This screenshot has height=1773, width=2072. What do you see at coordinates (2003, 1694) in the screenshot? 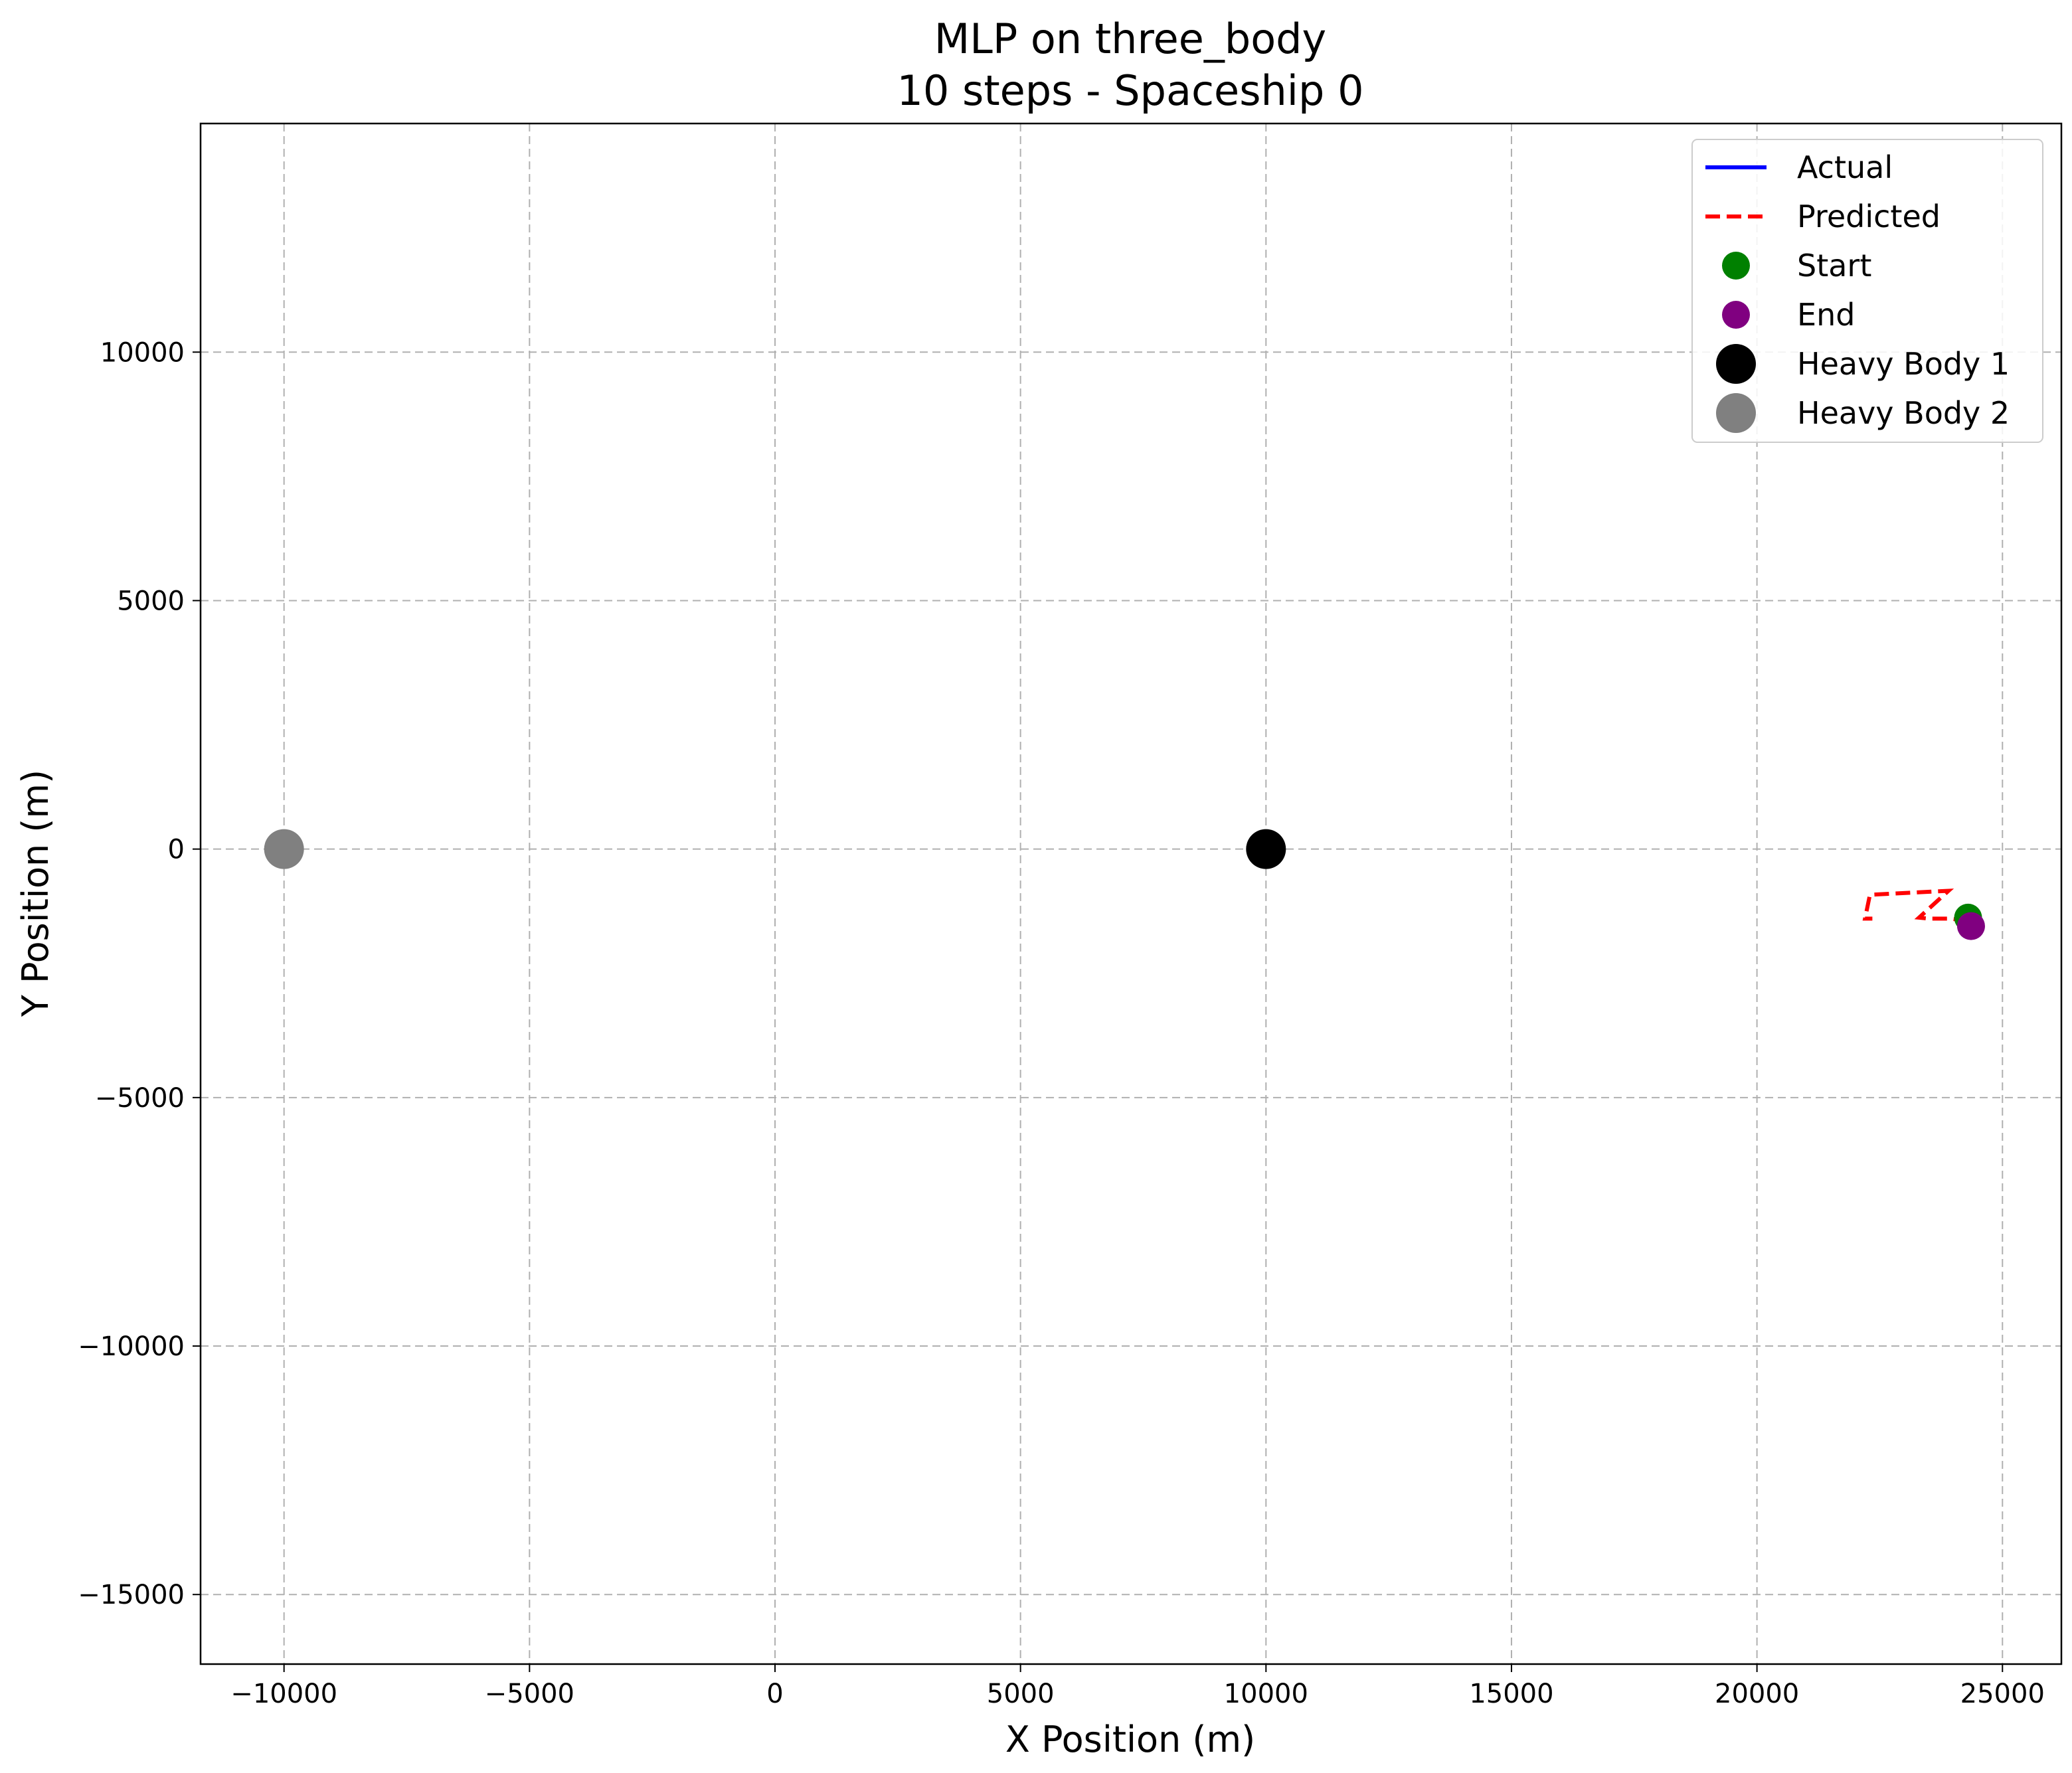
I see `x-tick-label: 25000` at bounding box center [2003, 1694].